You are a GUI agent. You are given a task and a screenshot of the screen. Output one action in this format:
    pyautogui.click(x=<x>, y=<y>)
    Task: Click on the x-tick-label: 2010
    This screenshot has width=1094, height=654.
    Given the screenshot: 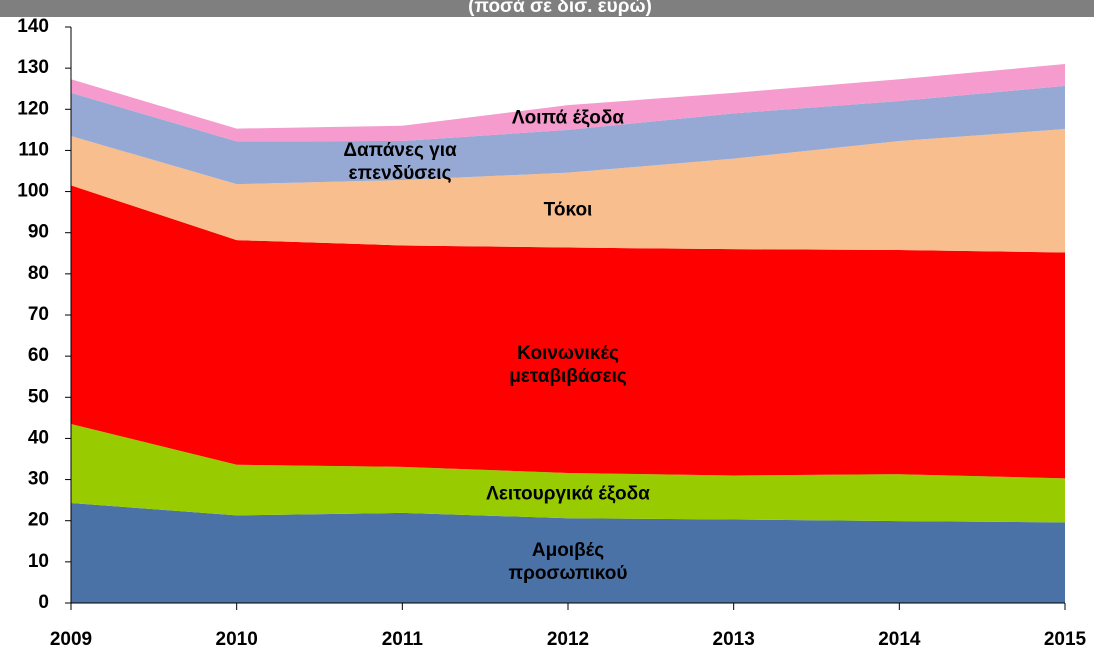 What is the action you would take?
    pyautogui.click(x=237, y=639)
    